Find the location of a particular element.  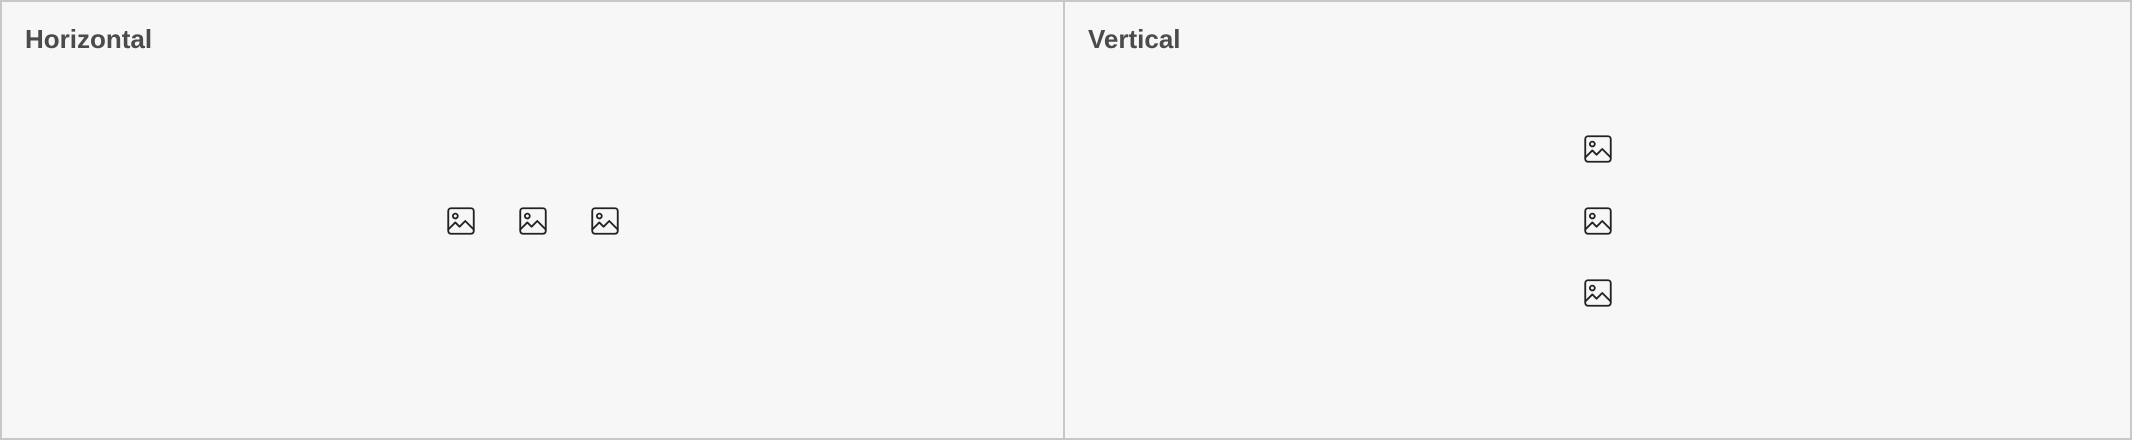

horizontal-panel-title: Horizontal is located at coordinates (89, 39).